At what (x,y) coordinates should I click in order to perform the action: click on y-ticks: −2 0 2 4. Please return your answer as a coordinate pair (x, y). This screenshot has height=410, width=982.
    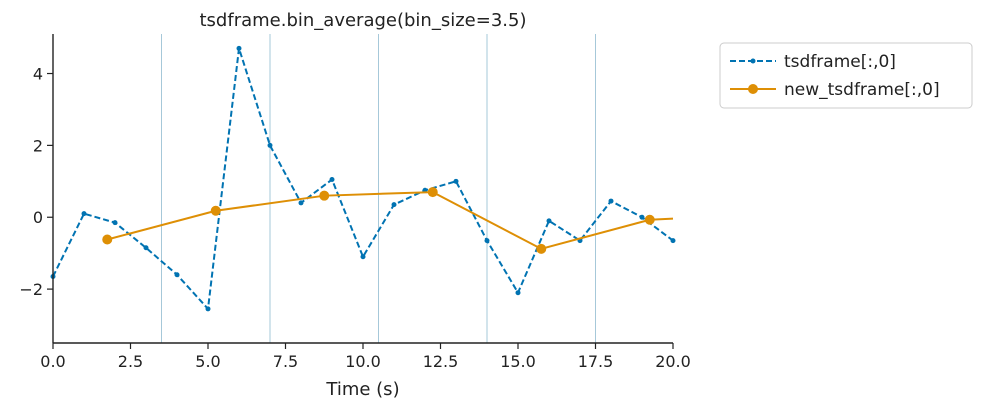
    Looking at the image, I should click on (36, 182).